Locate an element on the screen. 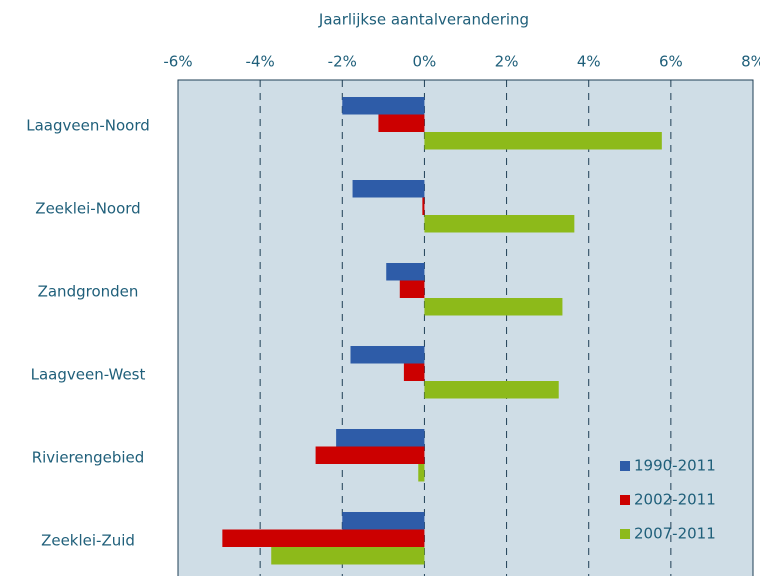 This screenshot has width=760, height=576. y-tick-label: Zeeklei-Zuid is located at coordinates (88, 541).